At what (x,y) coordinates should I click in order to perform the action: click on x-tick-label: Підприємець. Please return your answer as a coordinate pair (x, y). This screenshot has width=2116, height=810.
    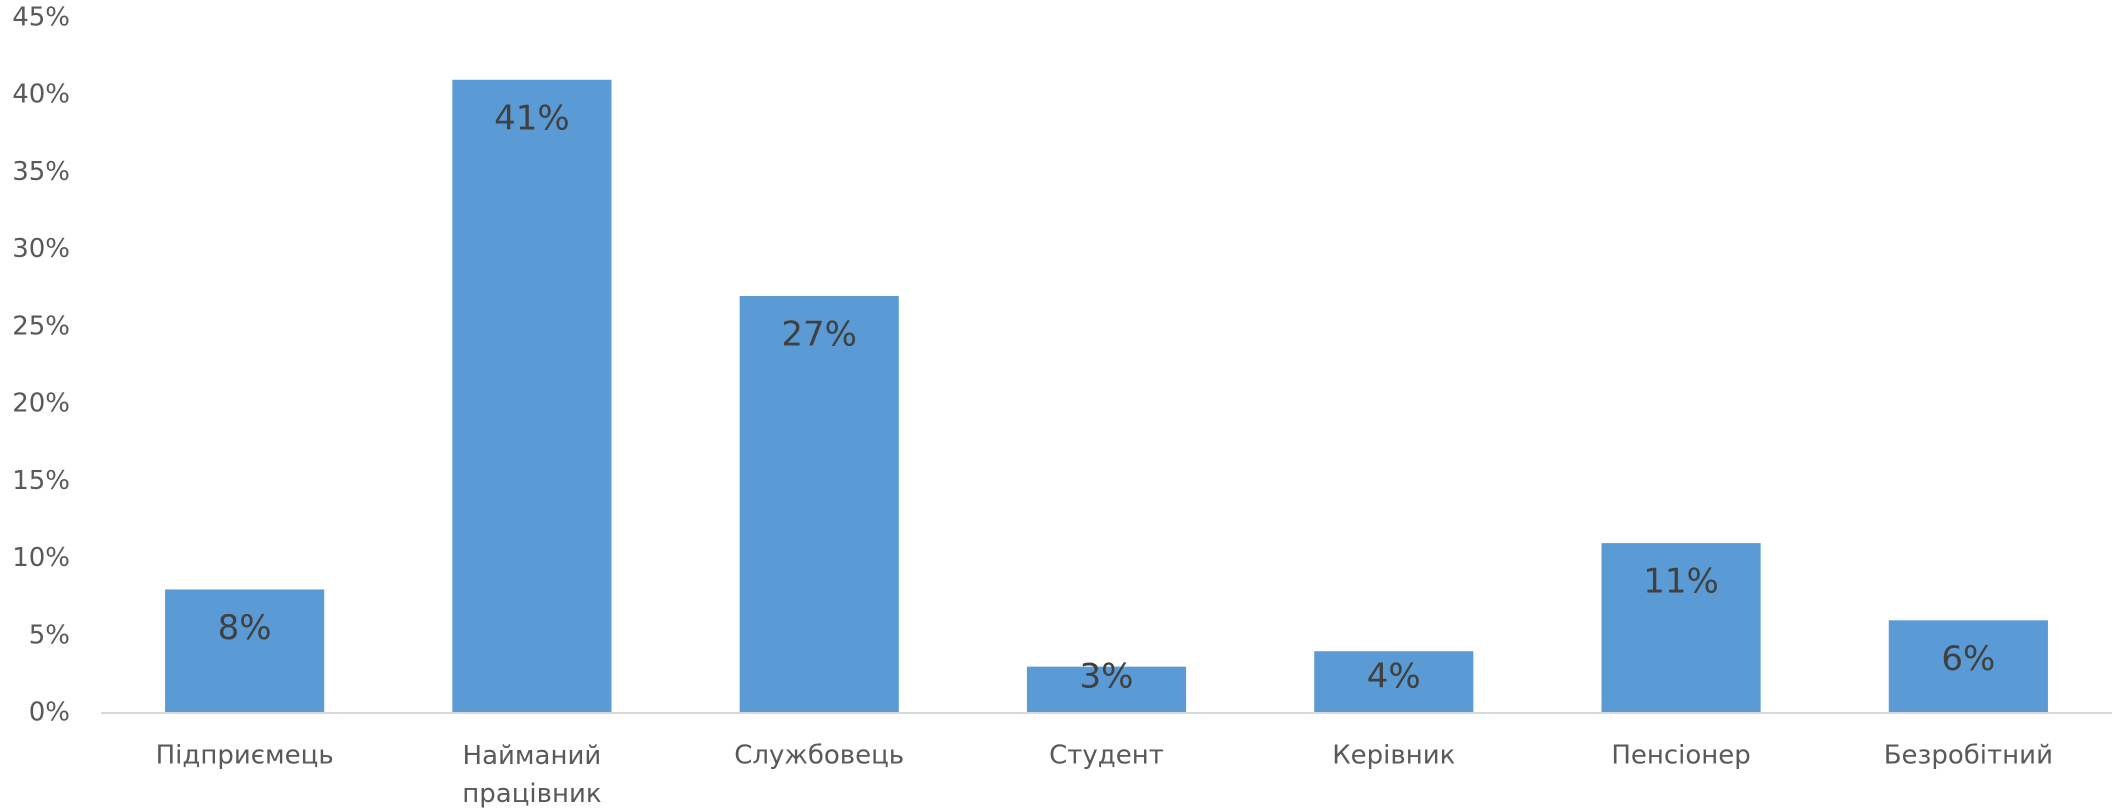
    Looking at the image, I should click on (245, 756).